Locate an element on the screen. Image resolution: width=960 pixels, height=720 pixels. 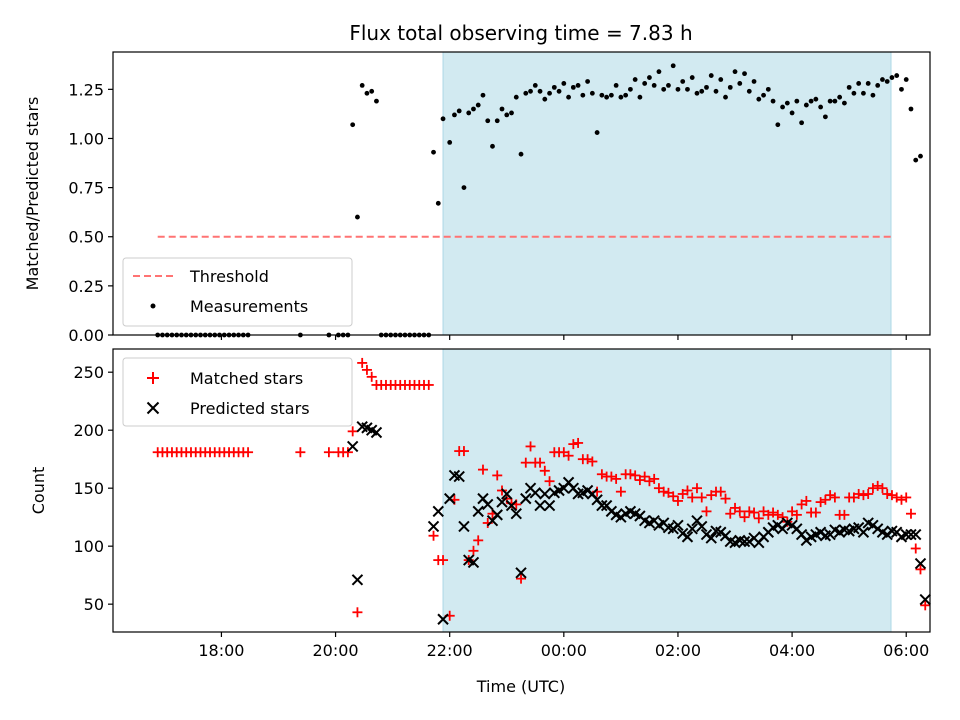
y-tick-label: 0.25 is located at coordinates (86, 286).